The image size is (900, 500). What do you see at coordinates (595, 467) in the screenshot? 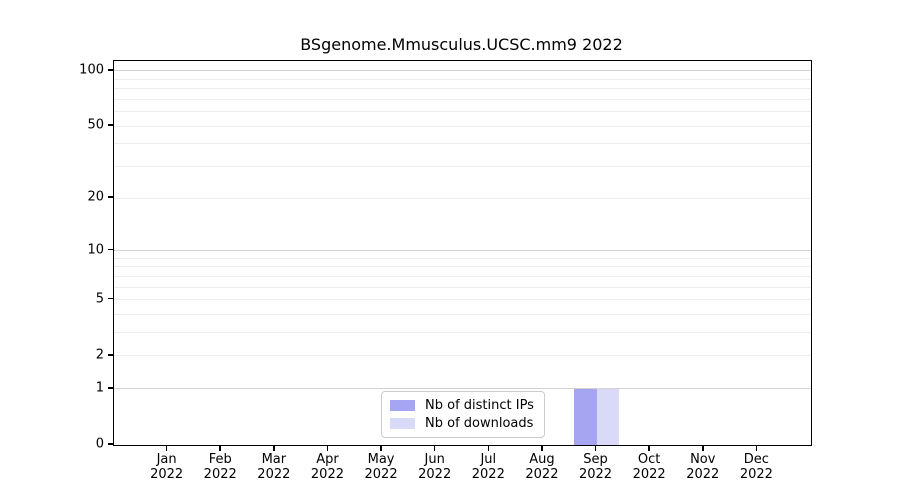
I see `x-tick-label-sep: Sep 2022` at bounding box center [595, 467].